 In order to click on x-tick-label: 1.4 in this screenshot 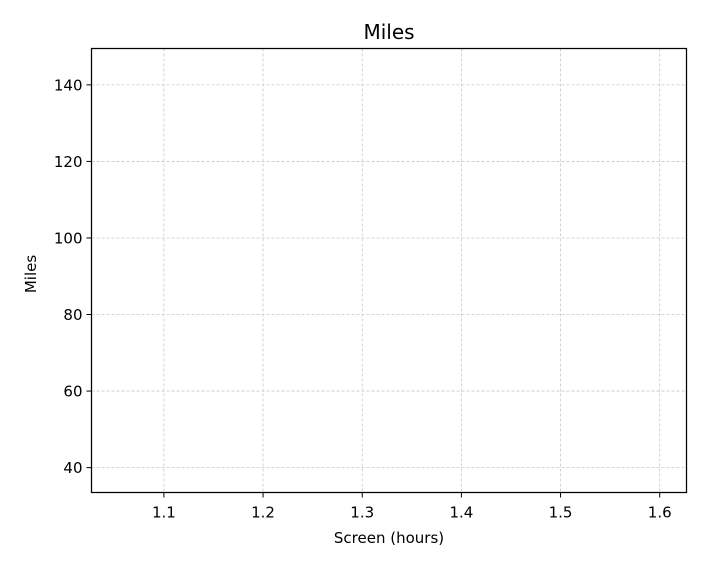, I will do `click(461, 513)`.